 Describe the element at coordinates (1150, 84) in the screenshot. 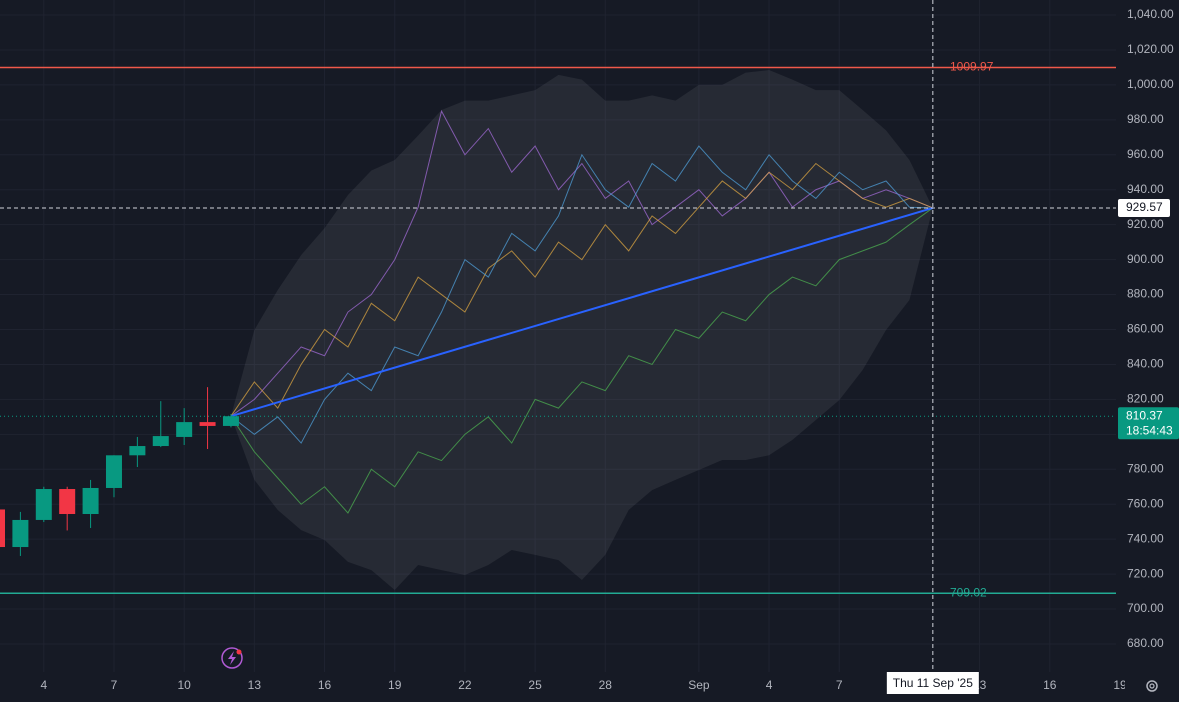

I see `y-tick-label: 1,000.00` at that location.